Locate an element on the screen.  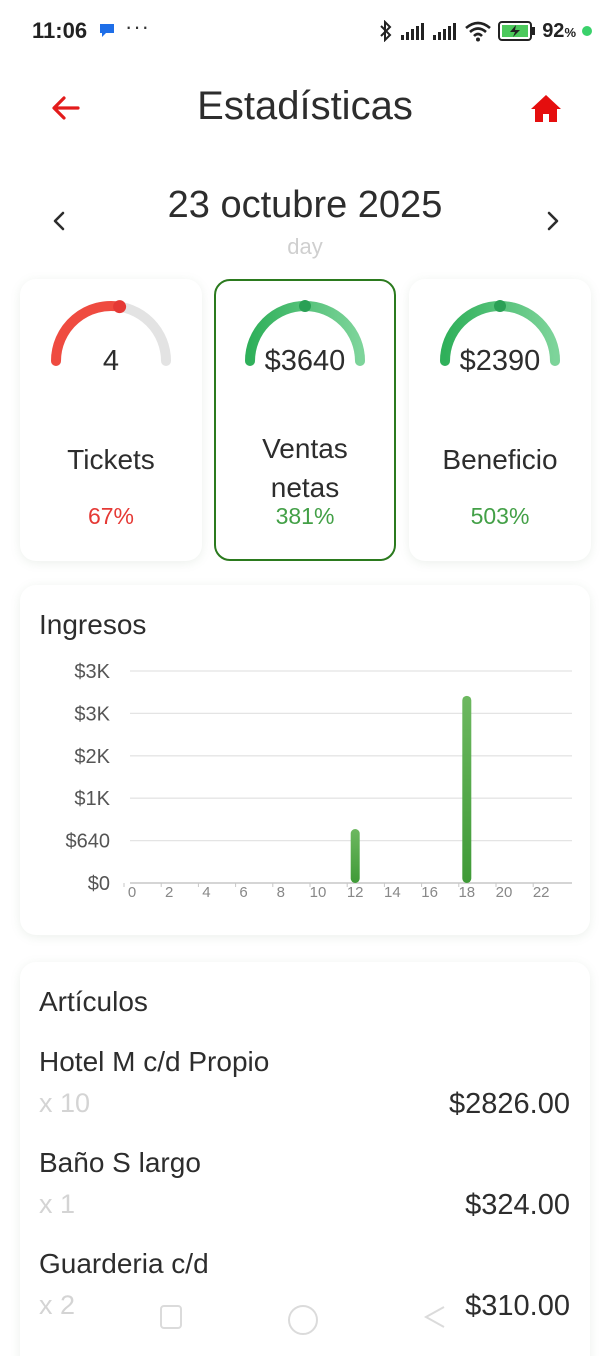
net-sales-card: $3640 Ventas netas 381% is located at coordinates (305, 420).